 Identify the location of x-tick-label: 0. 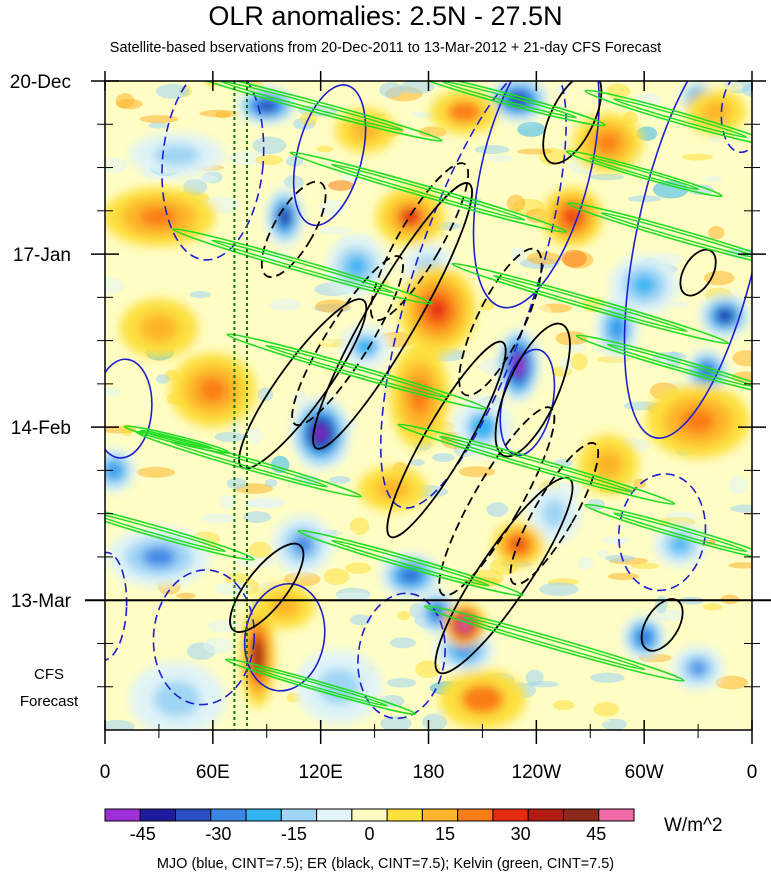
(752, 772).